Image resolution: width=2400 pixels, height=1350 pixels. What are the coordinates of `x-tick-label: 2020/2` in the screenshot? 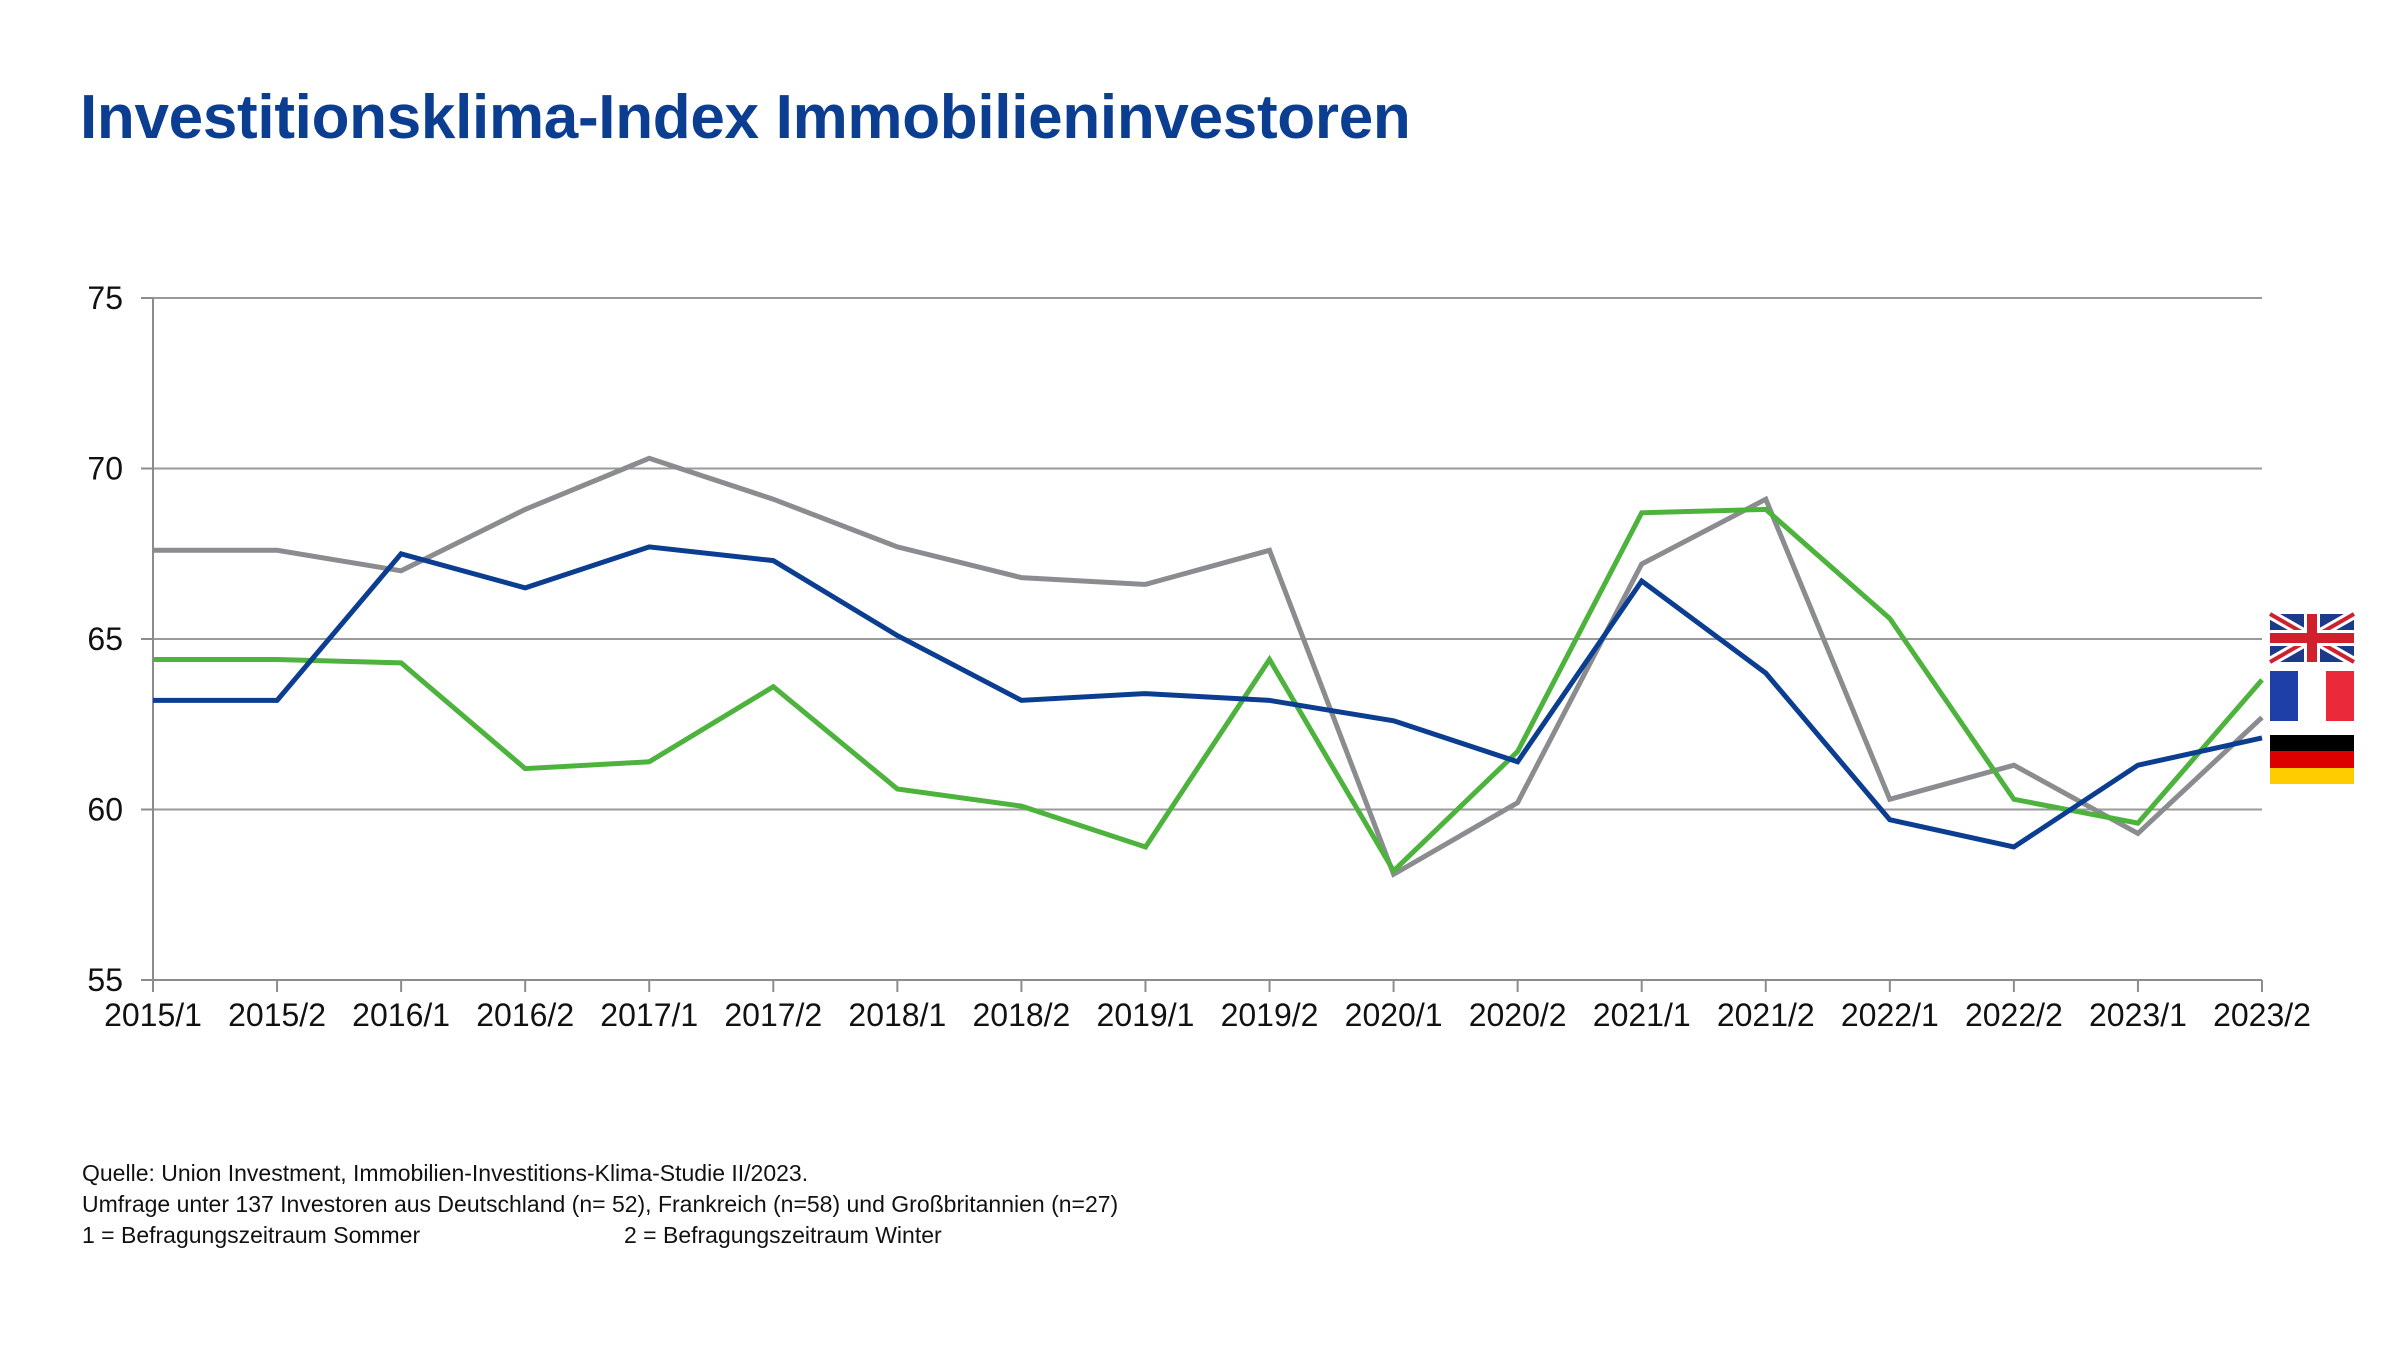 It's located at (1518, 1015).